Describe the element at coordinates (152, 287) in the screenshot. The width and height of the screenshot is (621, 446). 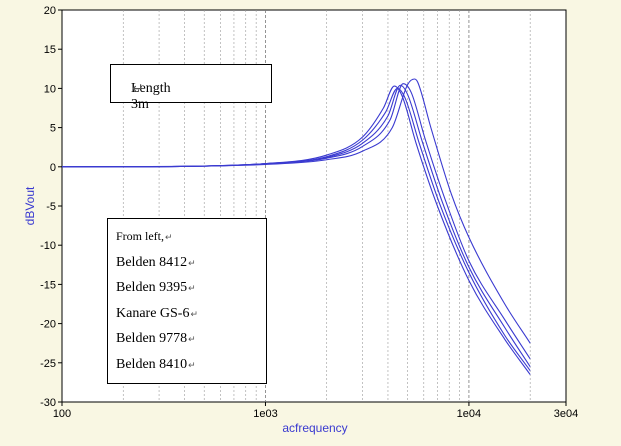
I see `legend-entry-label: Belden 9395` at that location.